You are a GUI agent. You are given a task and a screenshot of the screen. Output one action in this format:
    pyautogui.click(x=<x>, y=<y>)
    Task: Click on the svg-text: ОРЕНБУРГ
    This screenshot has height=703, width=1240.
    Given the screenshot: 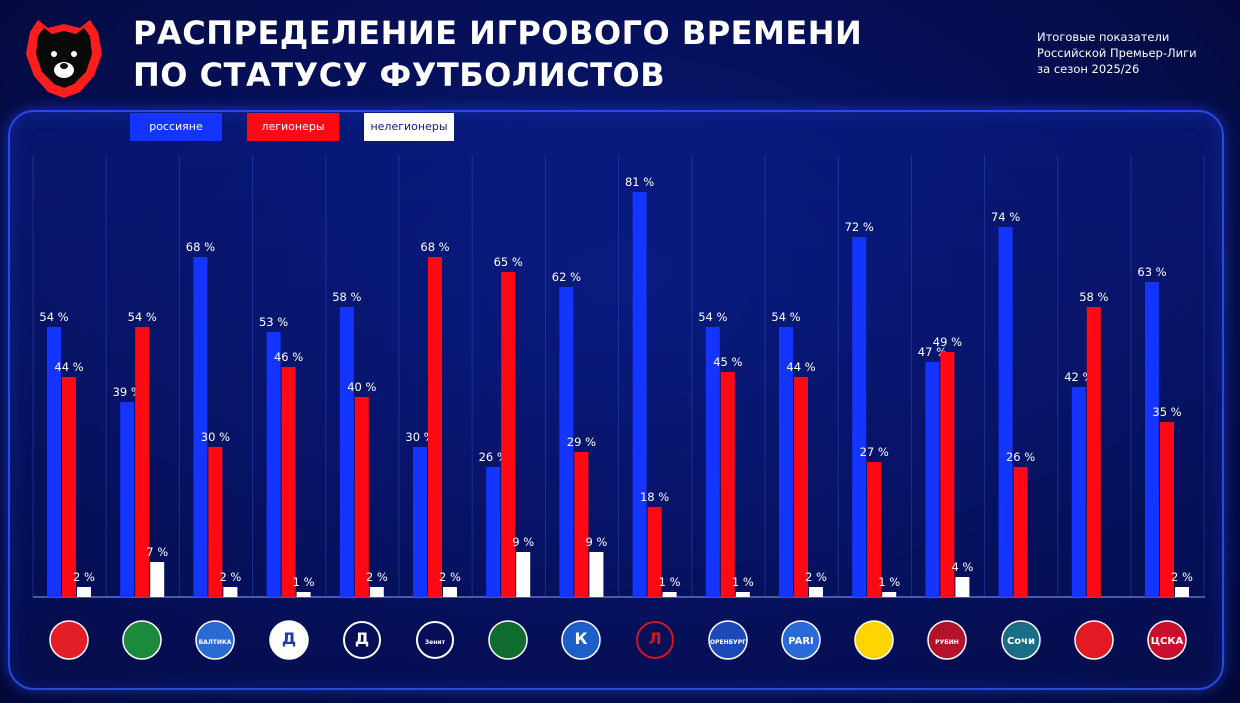 What is the action you would take?
    pyautogui.click(x=728, y=642)
    